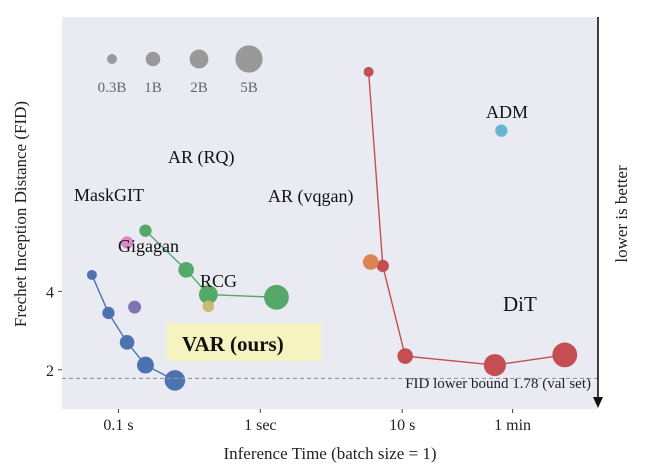  I want to click on legend-dot-1b, so click(153, 59).